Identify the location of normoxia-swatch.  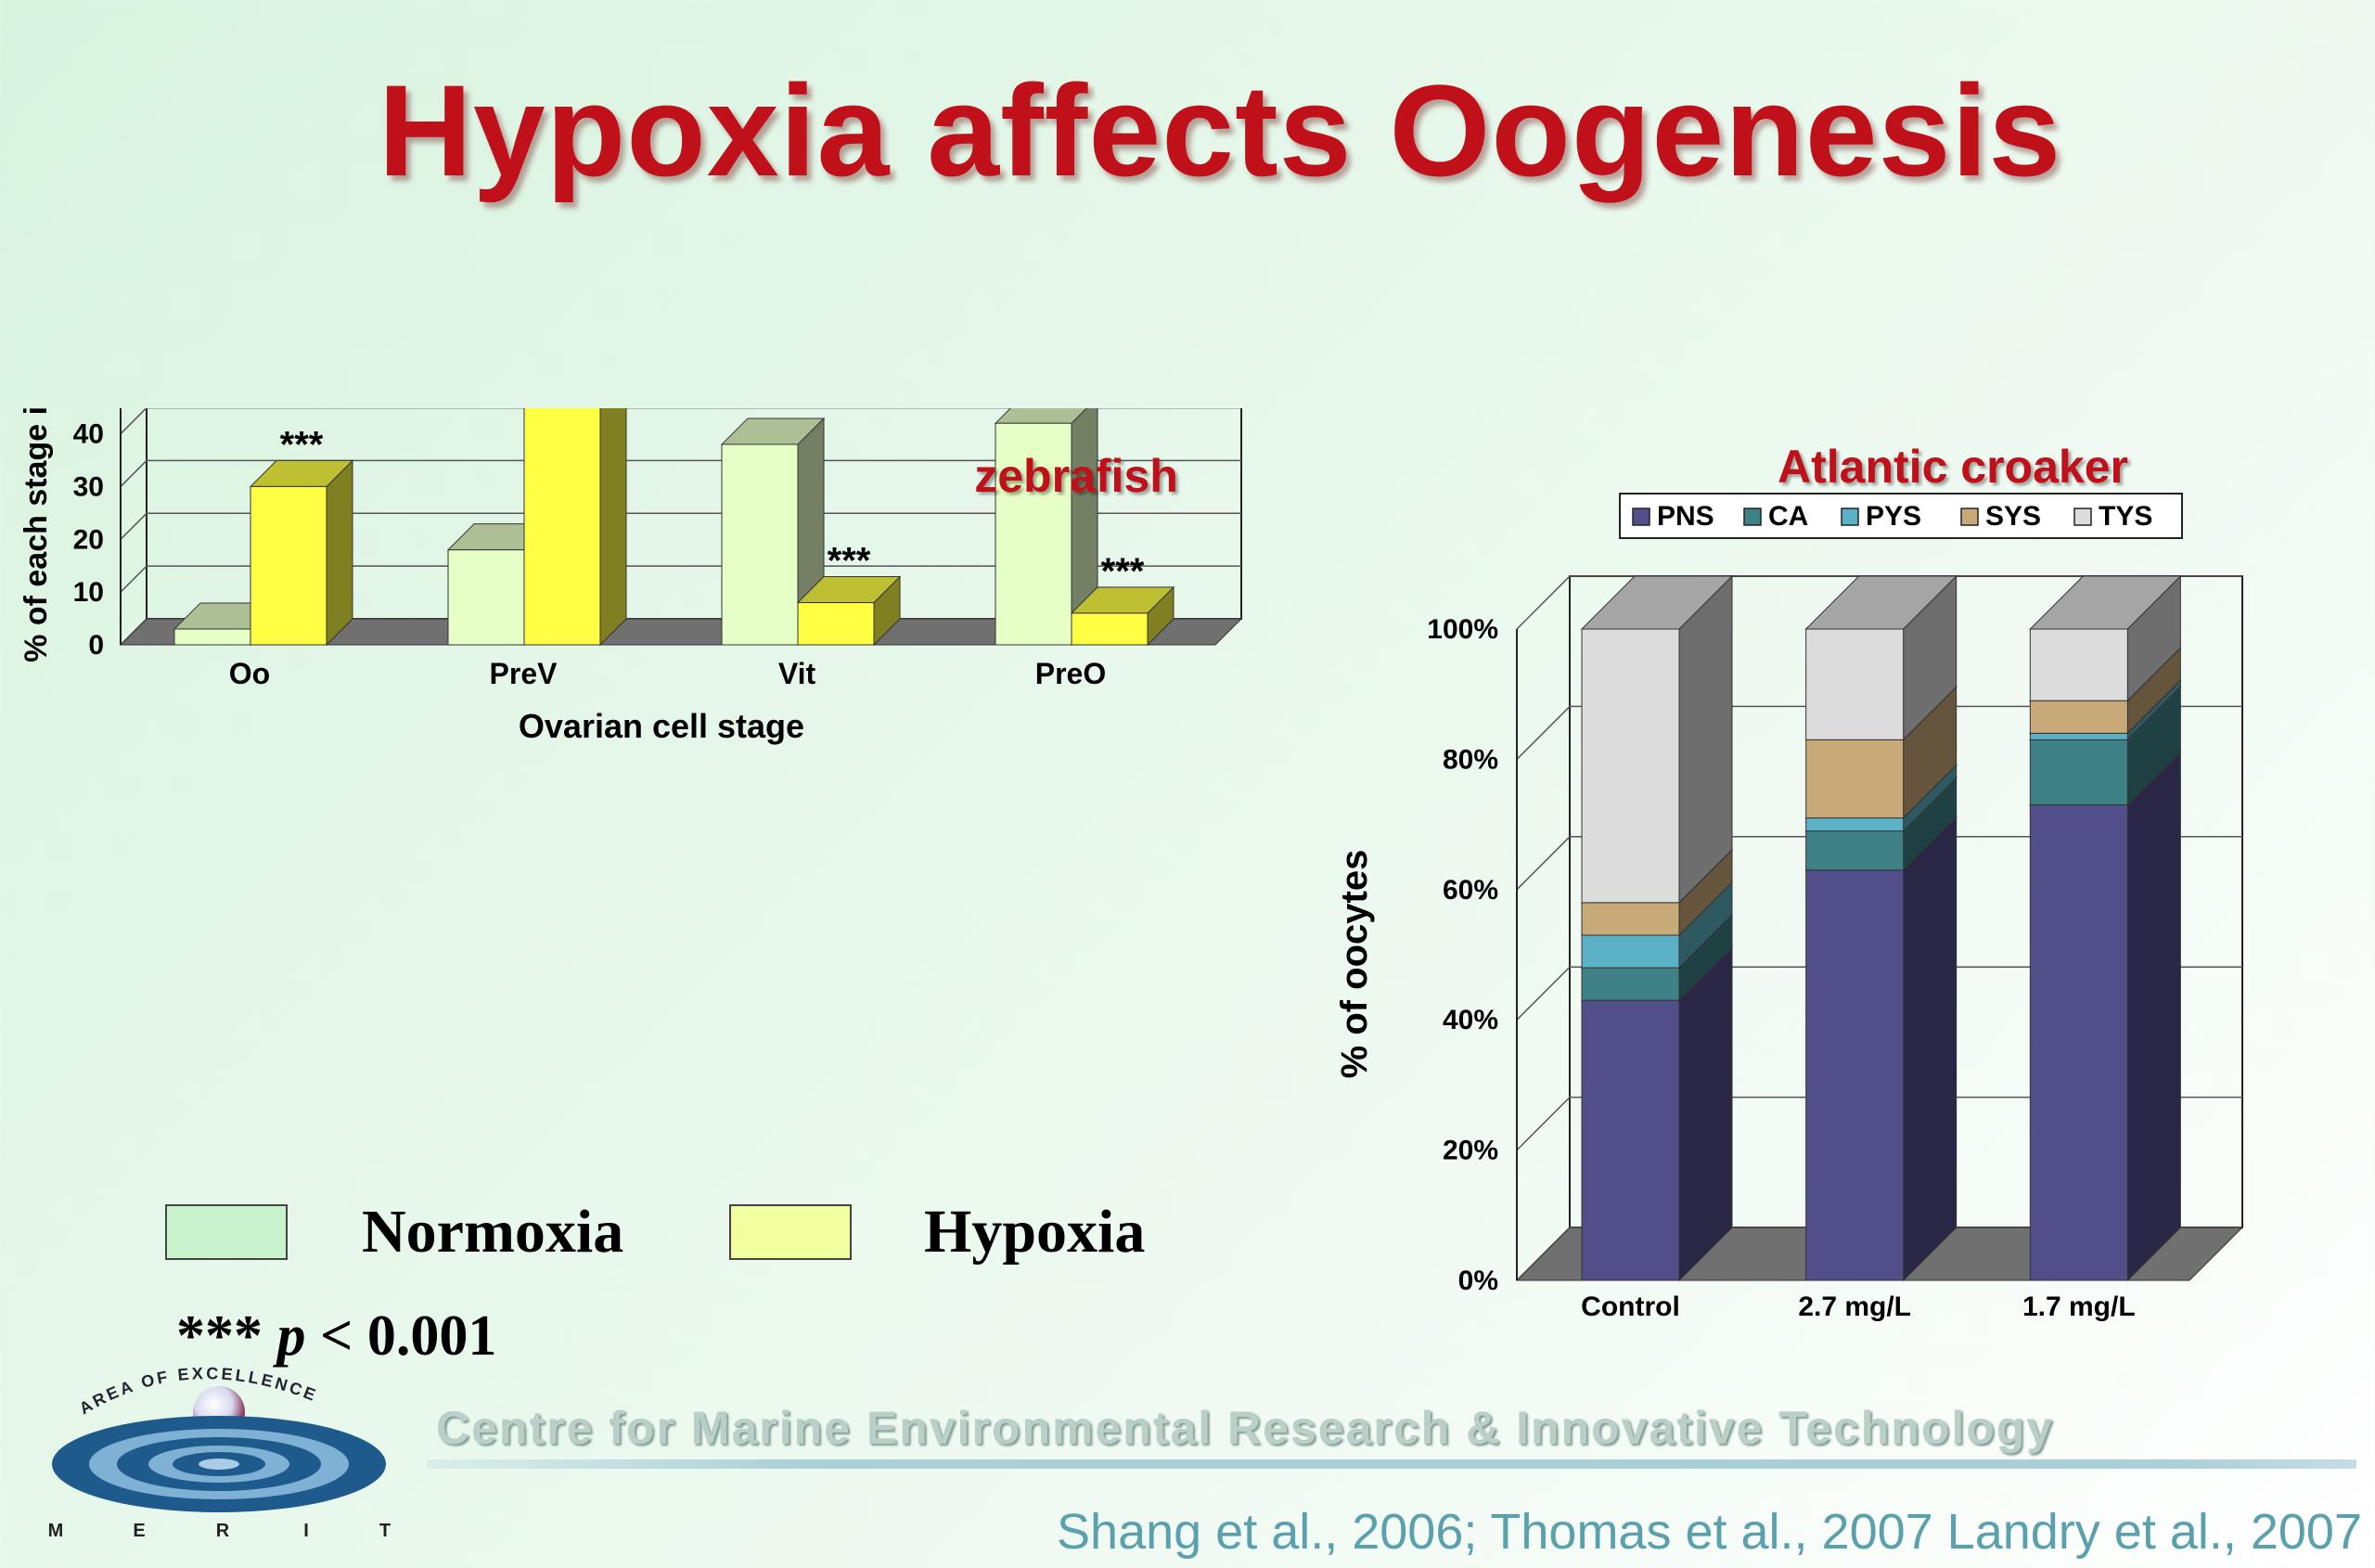
(226, 1232).